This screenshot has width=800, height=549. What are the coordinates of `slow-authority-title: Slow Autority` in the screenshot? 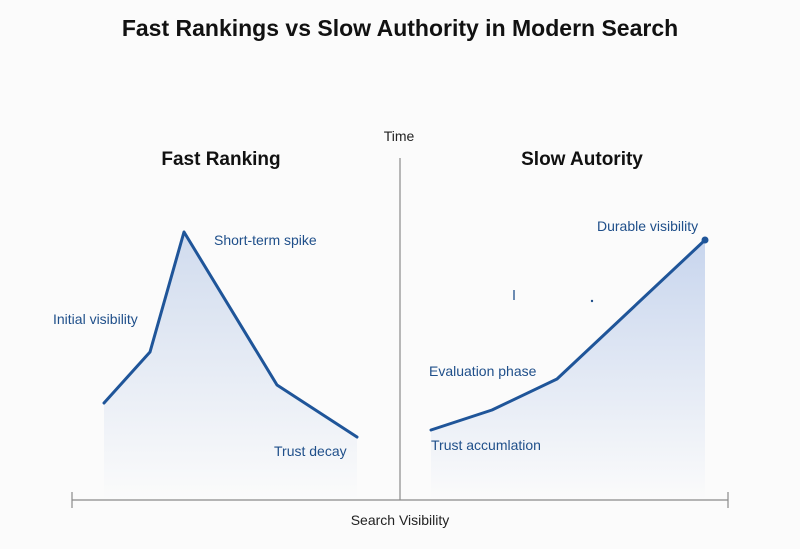 It's located at (582, 159).